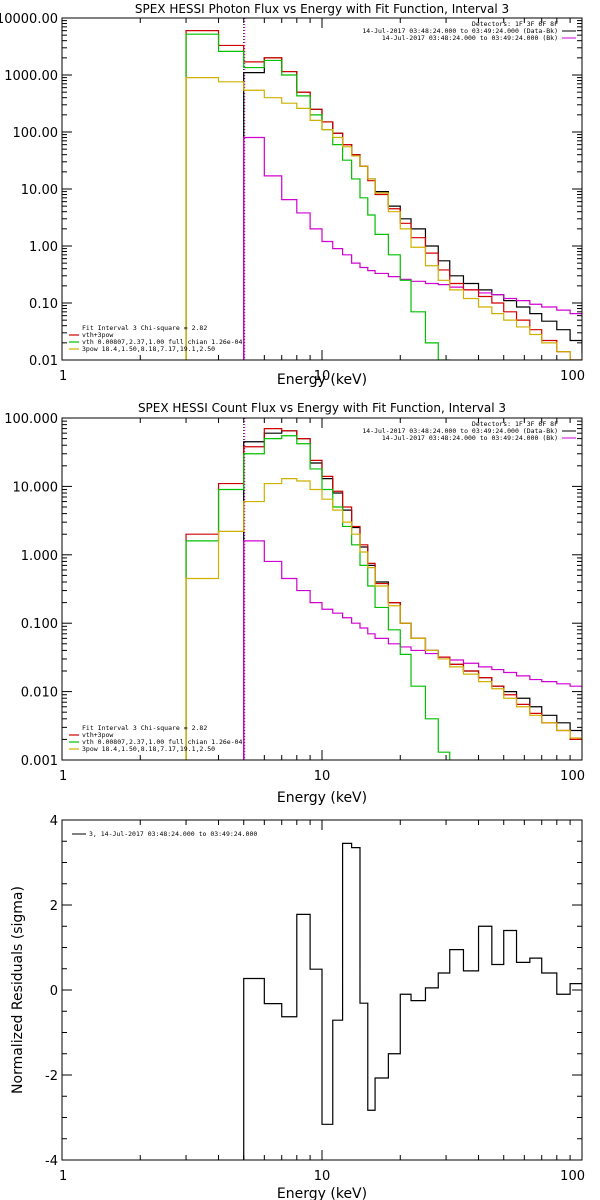  What do you see at coordinates (18, 990) in the screenshot?
I see `y-axis-label: Normalized Residuals (sigma)` at bounding box center [18, 990].